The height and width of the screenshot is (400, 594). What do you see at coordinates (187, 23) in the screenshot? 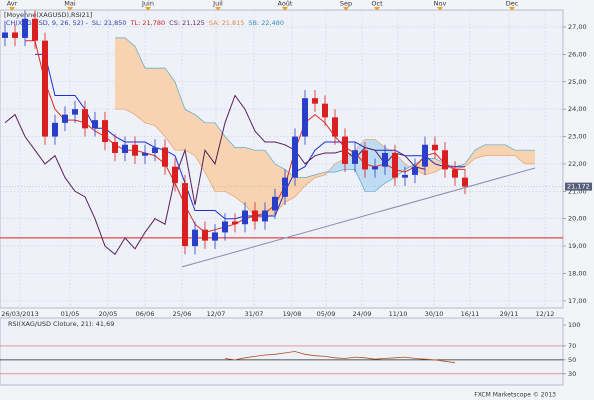
I see `ichimoku-label-part: CS: 21,125` at bounding box center [187, 23].